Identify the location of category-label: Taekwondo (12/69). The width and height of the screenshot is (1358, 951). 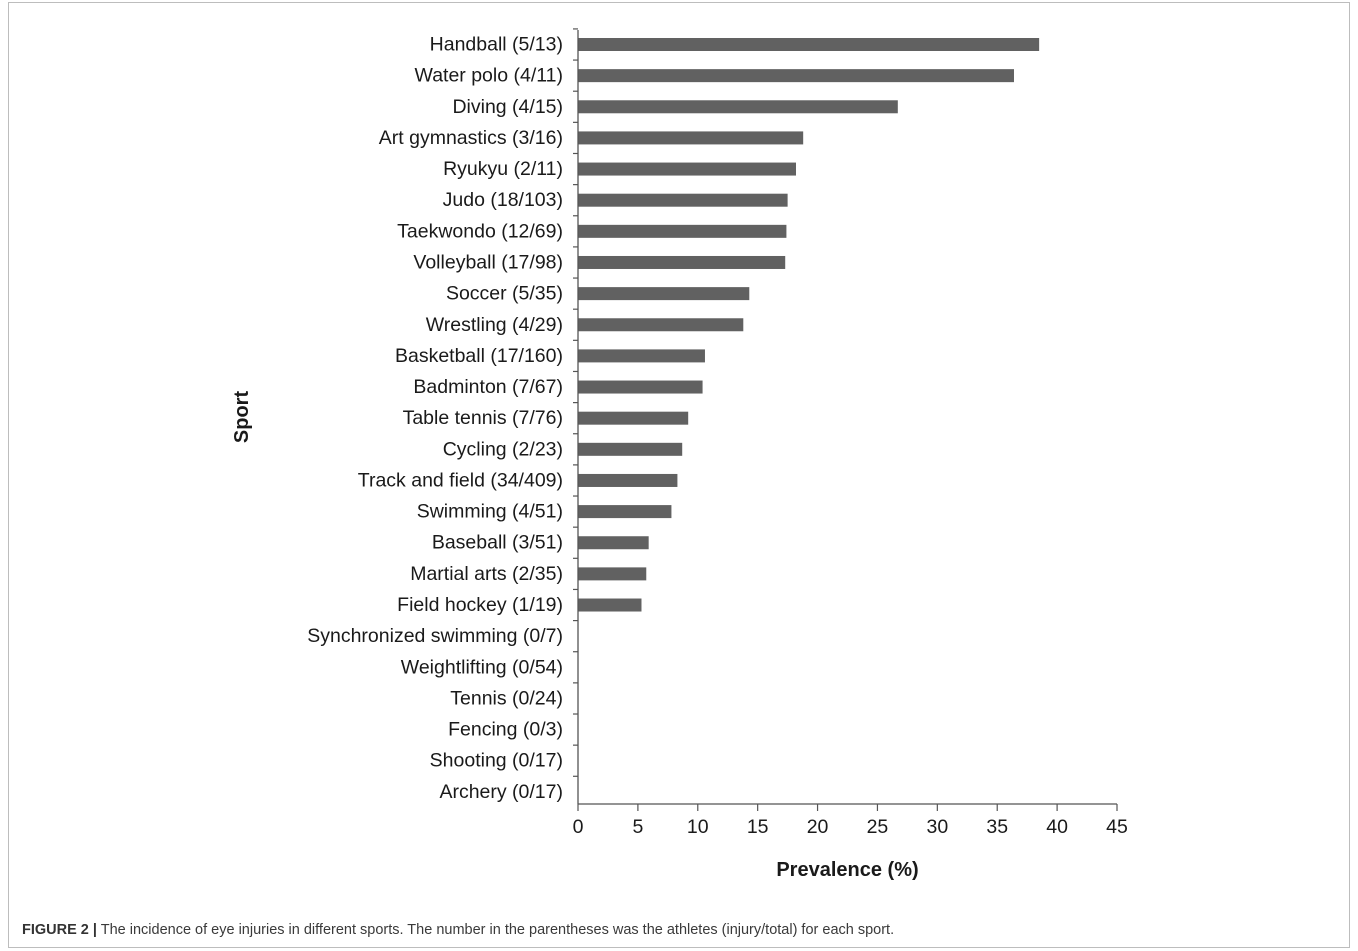
(480, 231).